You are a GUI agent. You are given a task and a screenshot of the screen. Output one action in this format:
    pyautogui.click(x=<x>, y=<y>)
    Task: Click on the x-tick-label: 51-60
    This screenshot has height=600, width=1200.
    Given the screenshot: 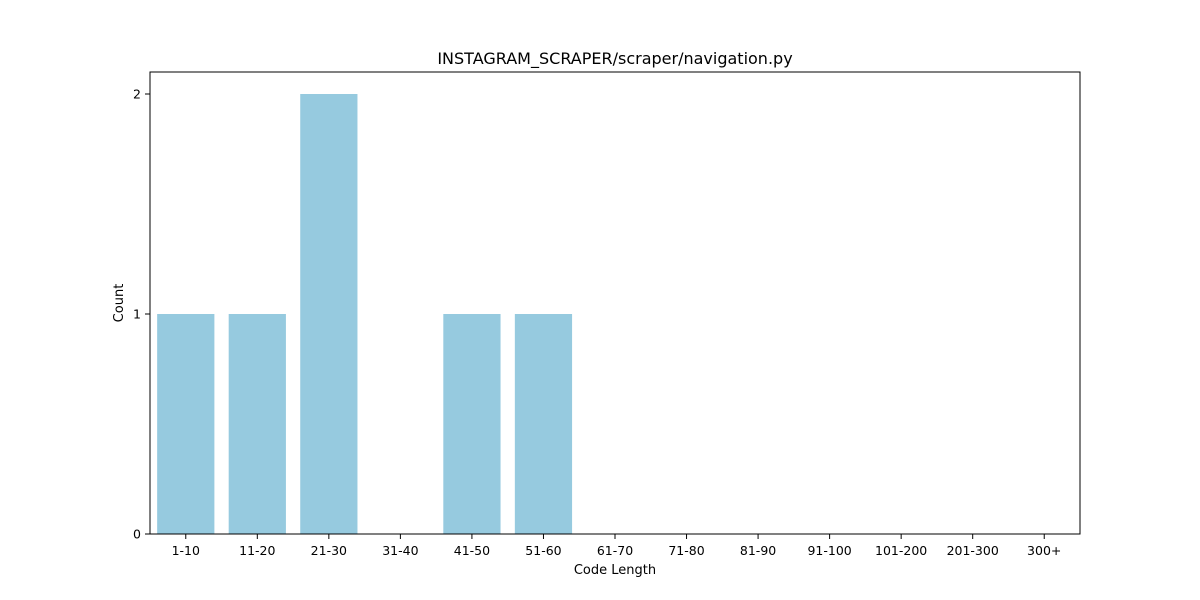 What is the action you would take?
    pyautogui.click(x=543, y=550)
    